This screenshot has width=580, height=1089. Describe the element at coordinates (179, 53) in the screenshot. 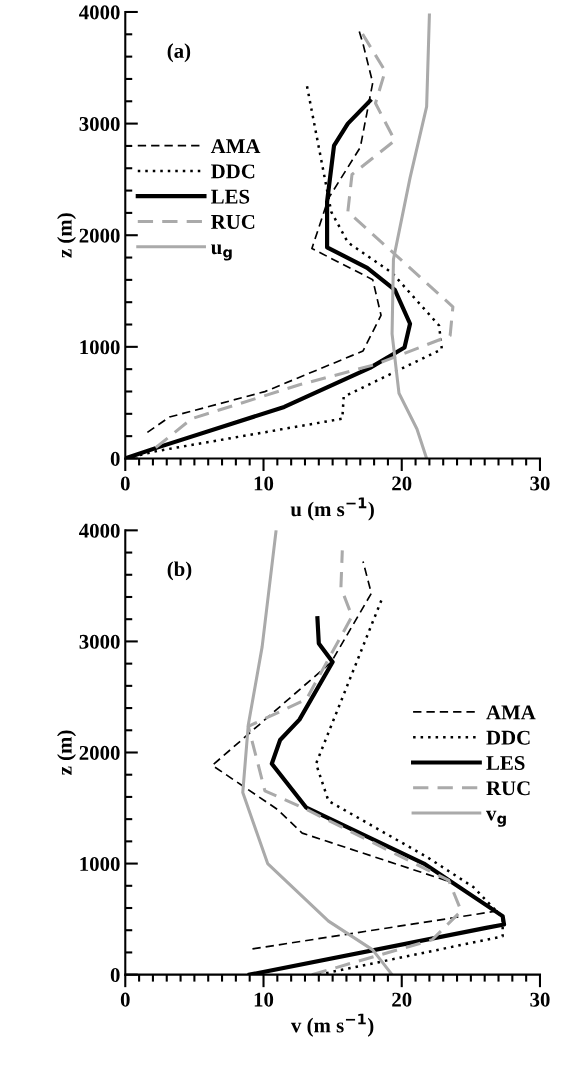

I see `annotation: (a)` at that location.